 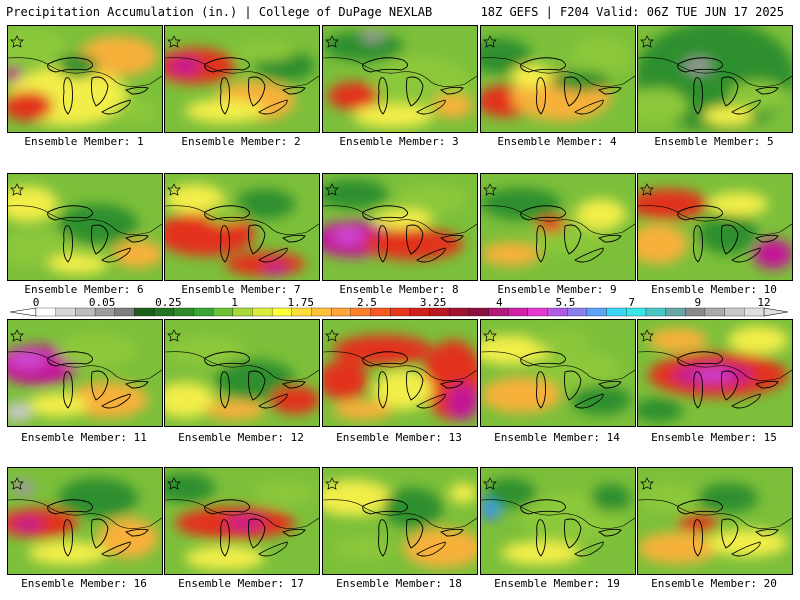 What do you see at coordinates (241, 437) in the screenshot?
I see `ensemble-member-label: Ensemble Member: 12` at bounding box center [241, 437].